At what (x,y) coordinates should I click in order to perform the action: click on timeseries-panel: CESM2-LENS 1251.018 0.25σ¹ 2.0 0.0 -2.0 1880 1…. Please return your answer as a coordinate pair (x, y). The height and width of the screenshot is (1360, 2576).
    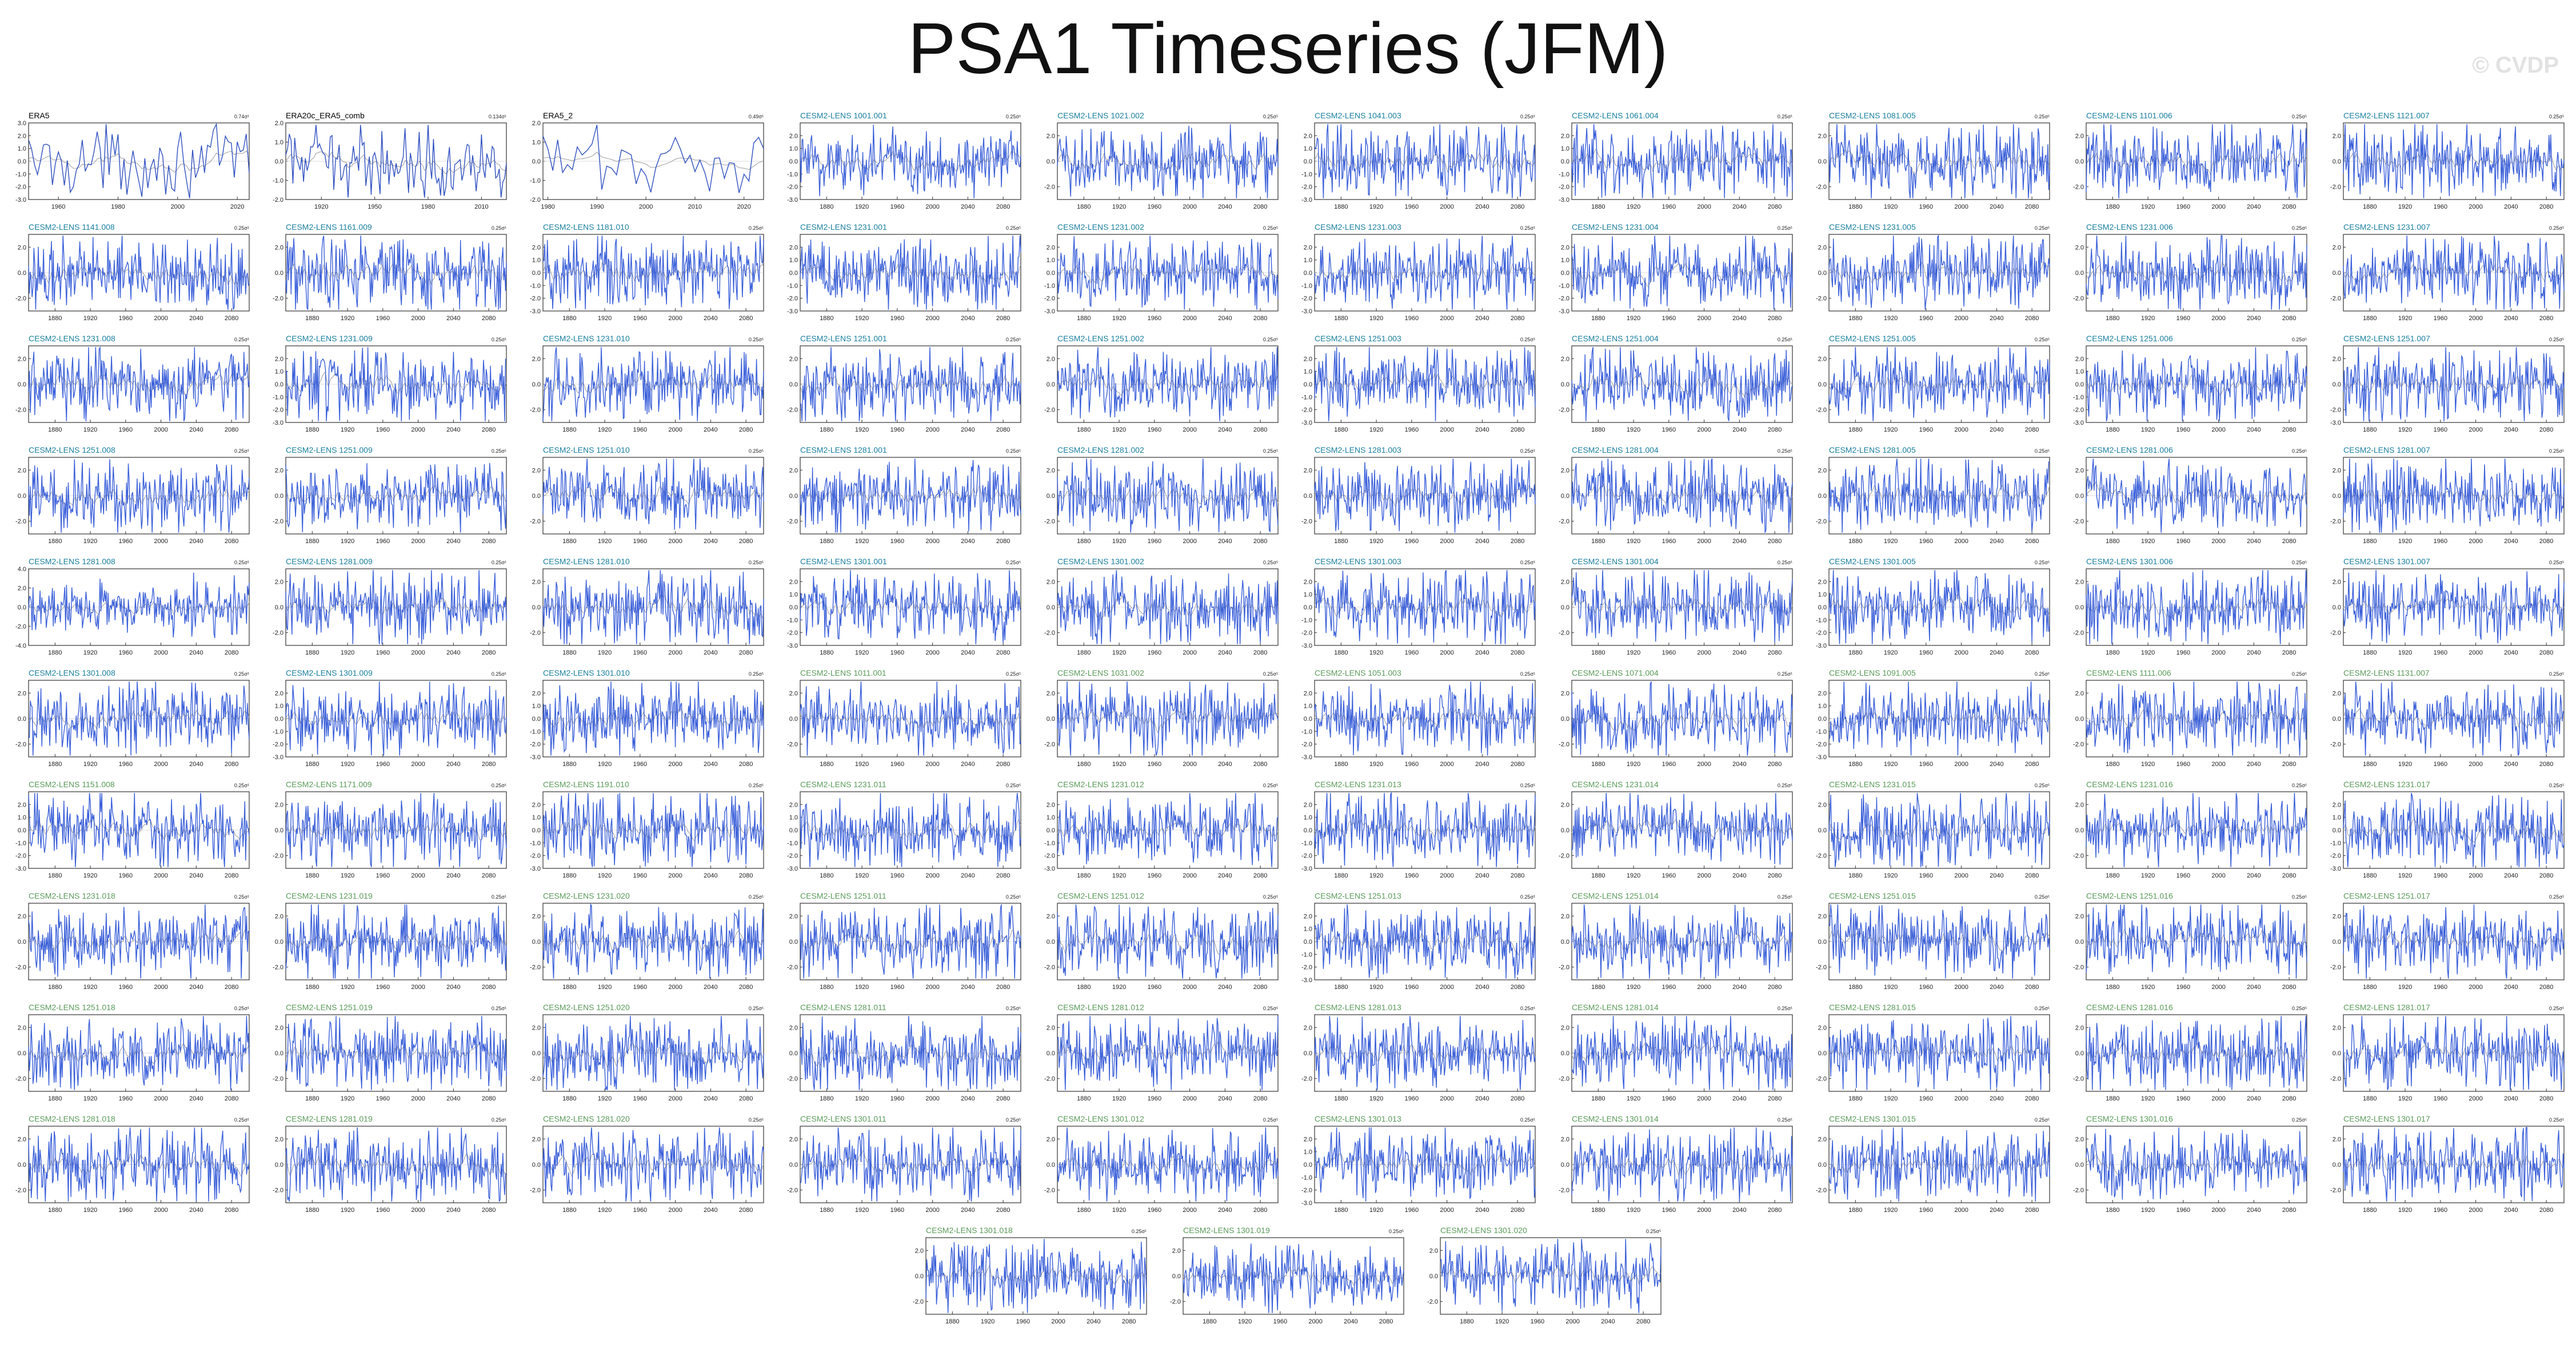
    Looking at the image, I should click on (132, 1052).